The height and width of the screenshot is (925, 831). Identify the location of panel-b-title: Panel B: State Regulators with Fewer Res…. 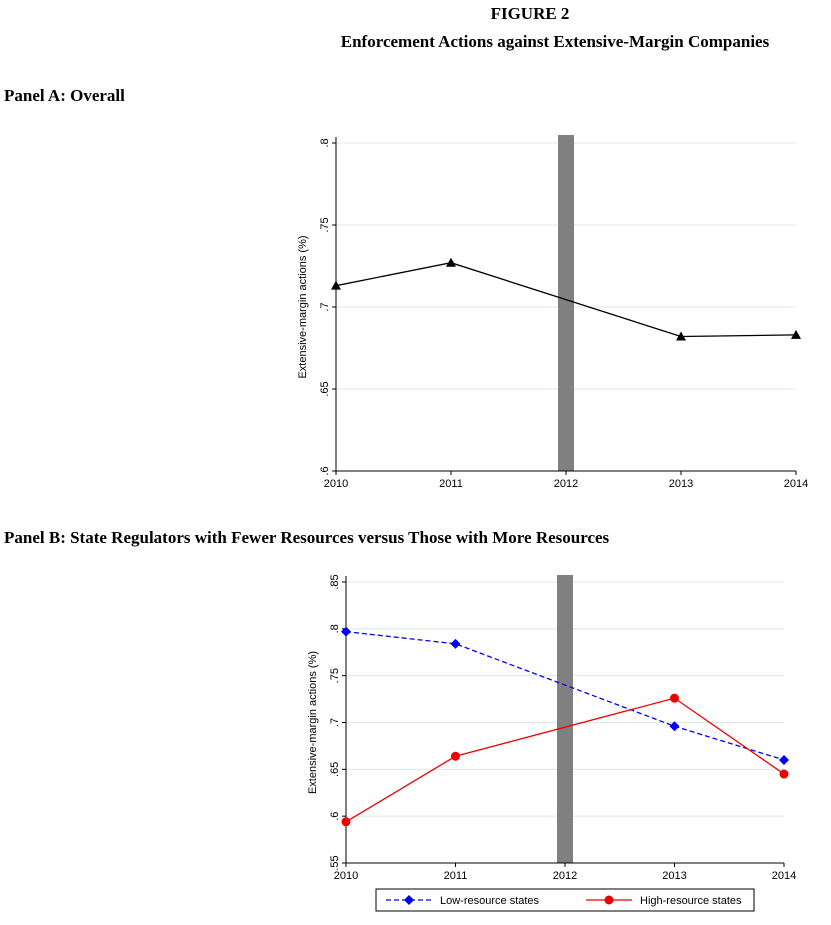
(307, 537).